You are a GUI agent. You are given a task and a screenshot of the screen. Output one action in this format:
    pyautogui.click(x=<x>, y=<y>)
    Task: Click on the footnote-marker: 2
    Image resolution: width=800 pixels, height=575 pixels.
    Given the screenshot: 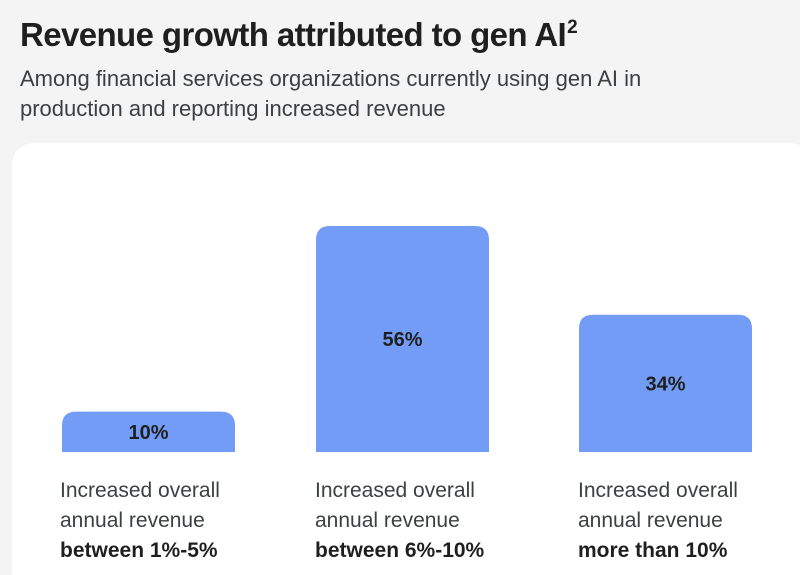 What is the action you would take?
    pyautogui.click(x=572, y=27)
    